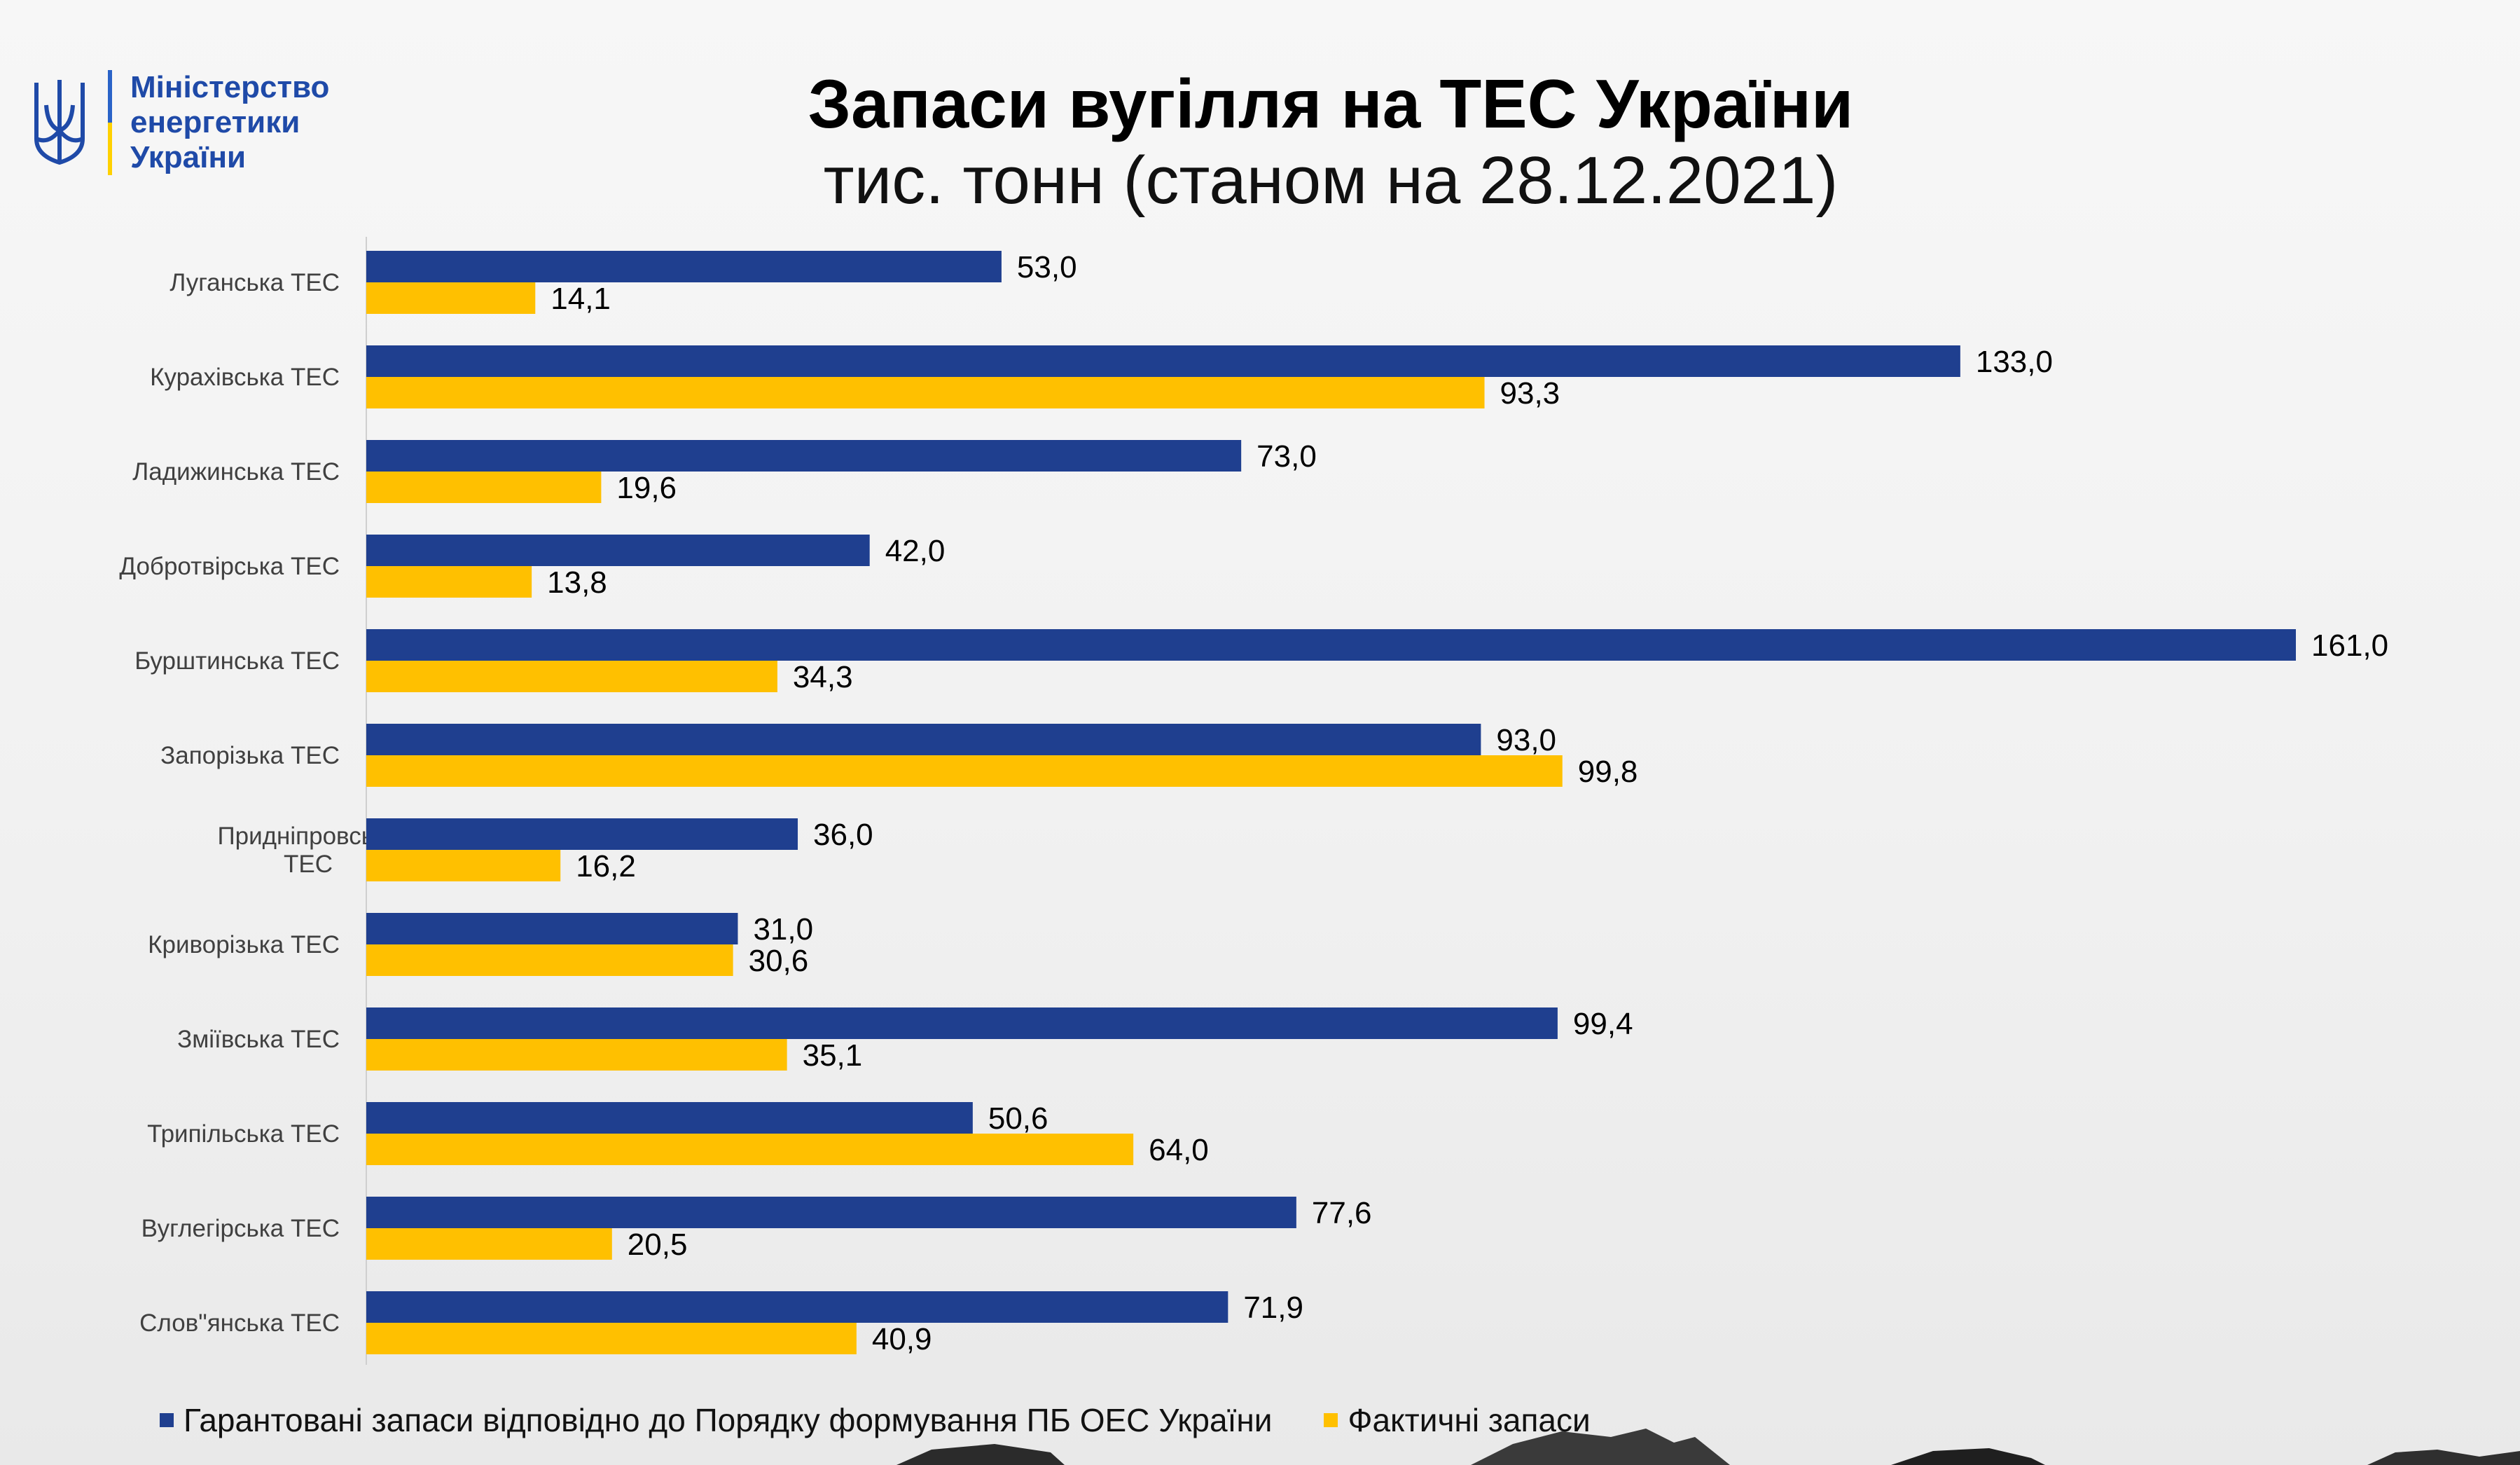 Image resolution: width=2520 pixels, height=1465 pixels. What do you see at coordinates (902, 1339) in the screenshot?
I see `value-label-actual: 40,9` at bounding box center [902, 1339].